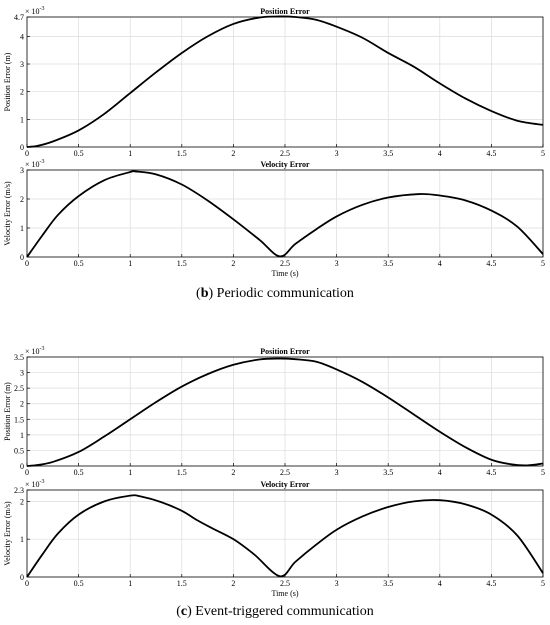  What do you see at coordinates (184, 611) in the screenshot?
I see `caption-c-letter: c` at bounding box center [184, 611].